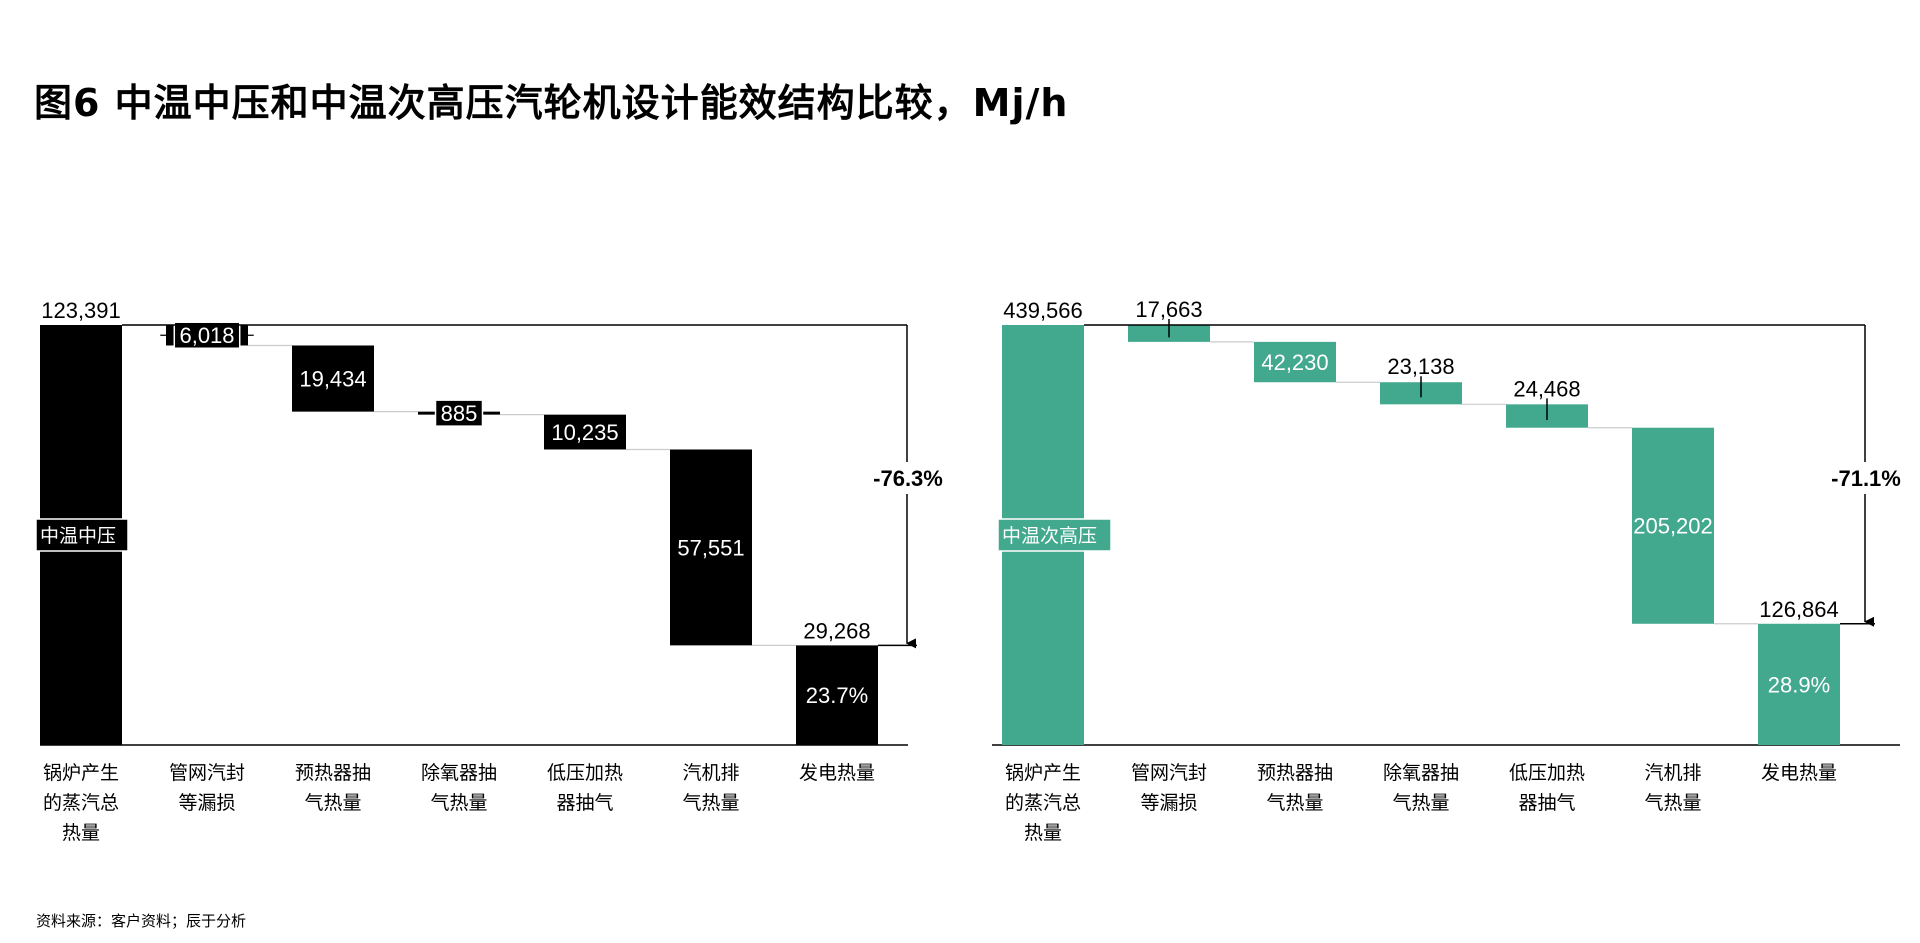 The image size is (1920, 943). I want to click on value-label: 10,235, so click(584, 432).